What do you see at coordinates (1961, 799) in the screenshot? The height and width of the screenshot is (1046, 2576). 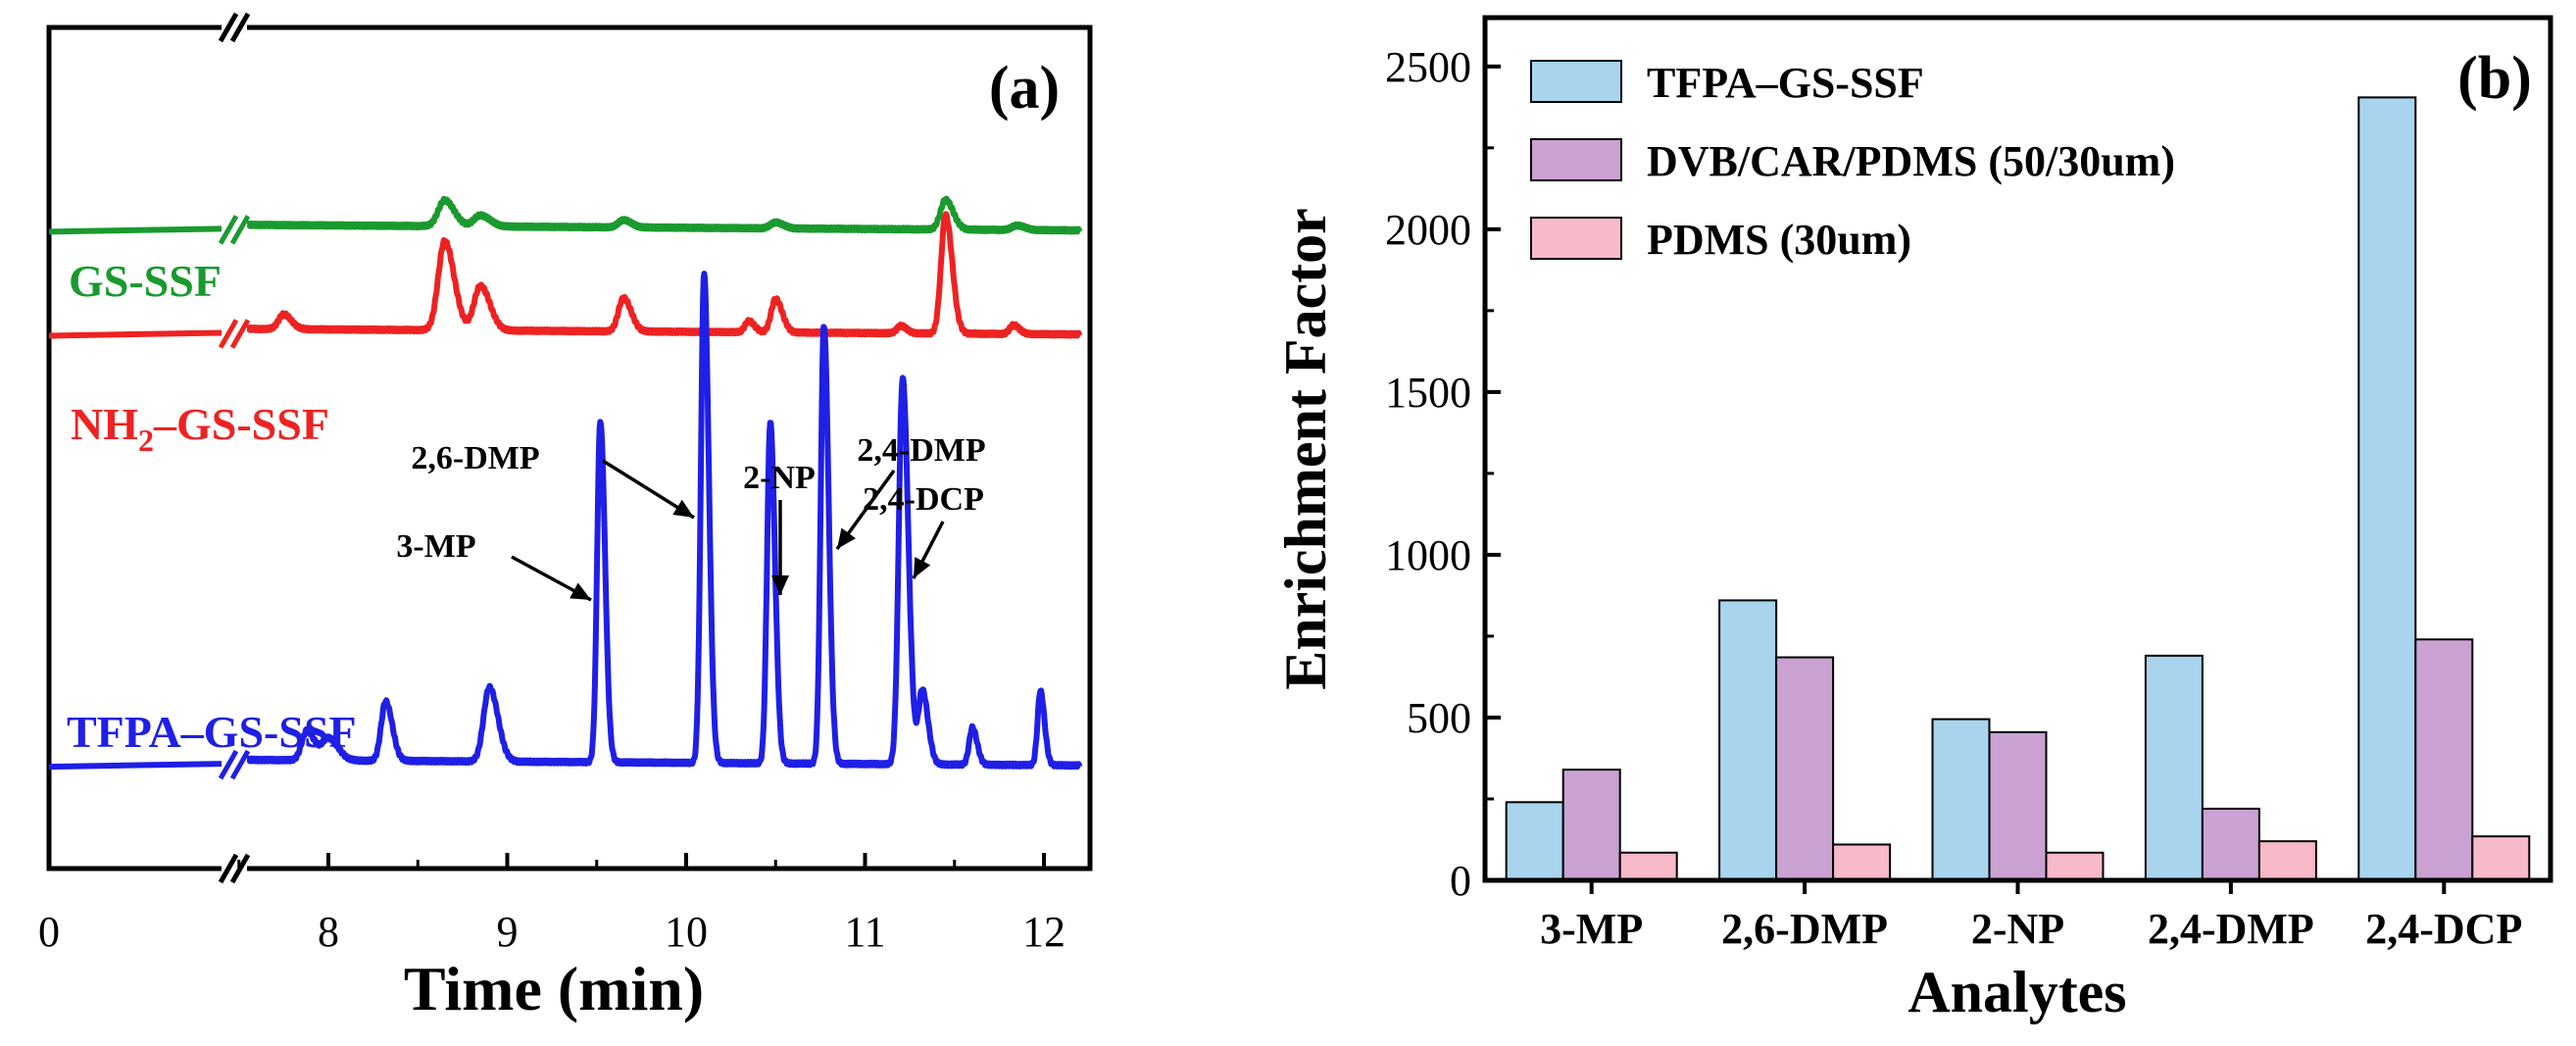 I see `bar-TFPA–GS-SSF-2-NP` at bounding box center [1961, 799].